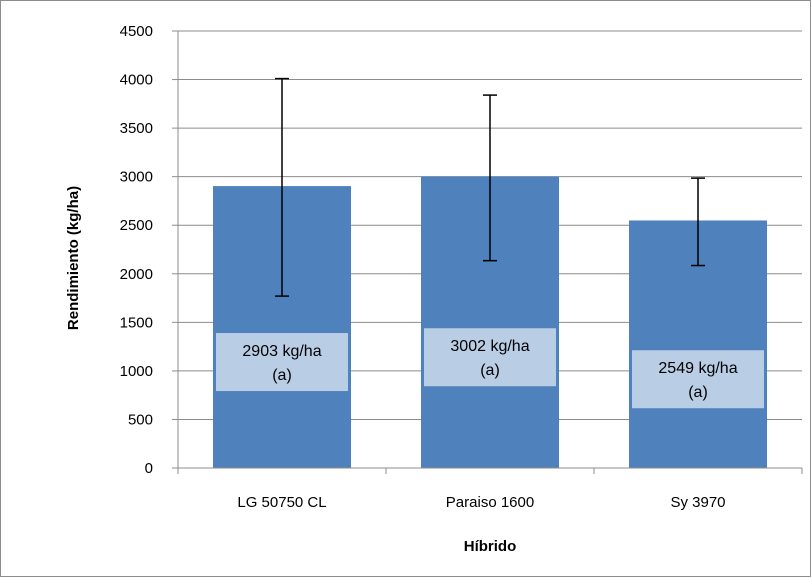 The height and width of the screenshot is (578, 812). What do you see at coordinates (136, 371) in the screenshot?
I see `y-tick-label: 1000` at bounding box center [136, 371].